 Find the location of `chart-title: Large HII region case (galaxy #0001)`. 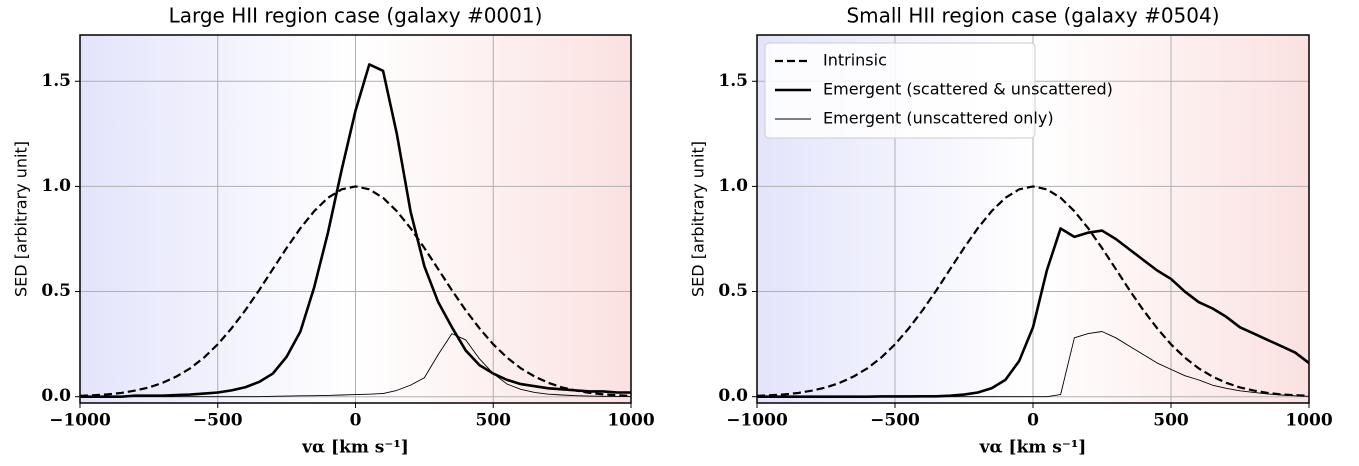

chart-title: Large HII region case (galaxy #0001) is located at coordinates (356, 16).